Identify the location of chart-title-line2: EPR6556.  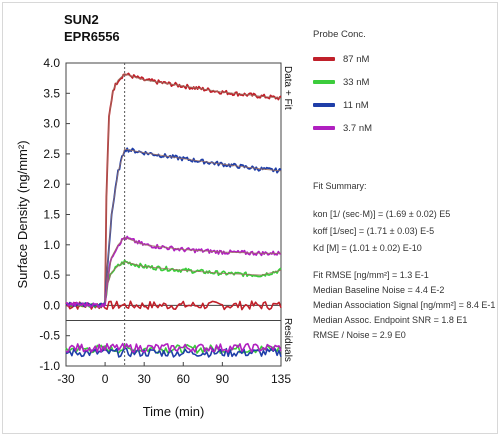
(92, 36).